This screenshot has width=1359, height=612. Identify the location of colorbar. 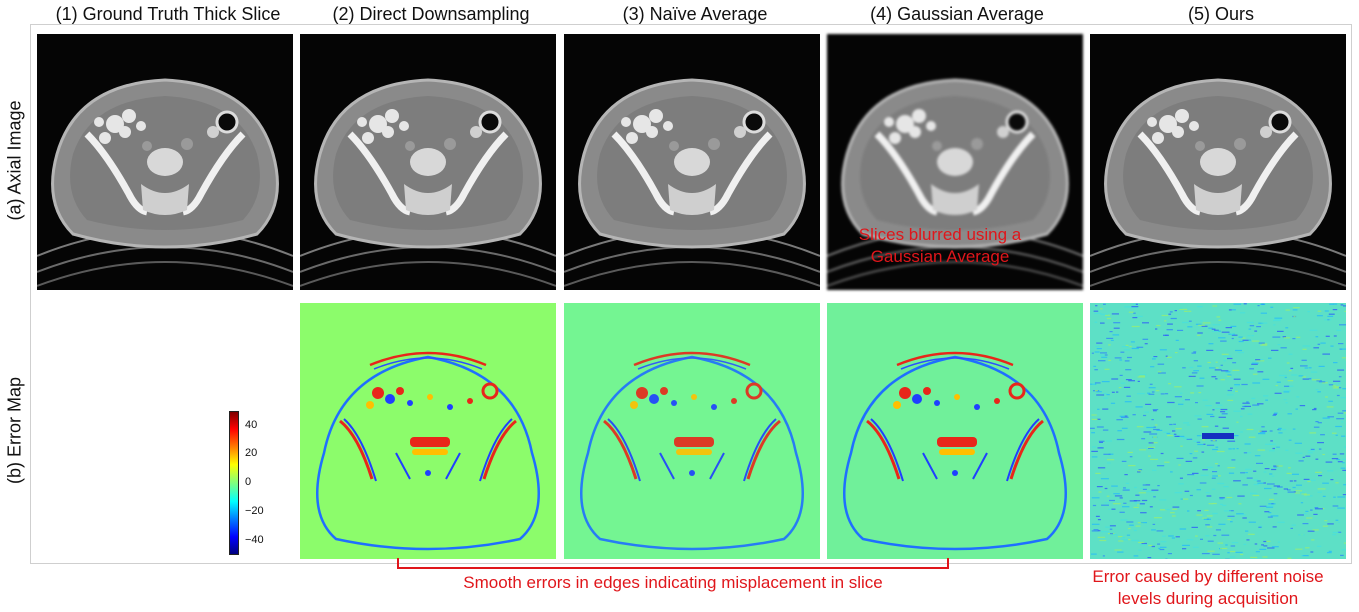
(234, 483).